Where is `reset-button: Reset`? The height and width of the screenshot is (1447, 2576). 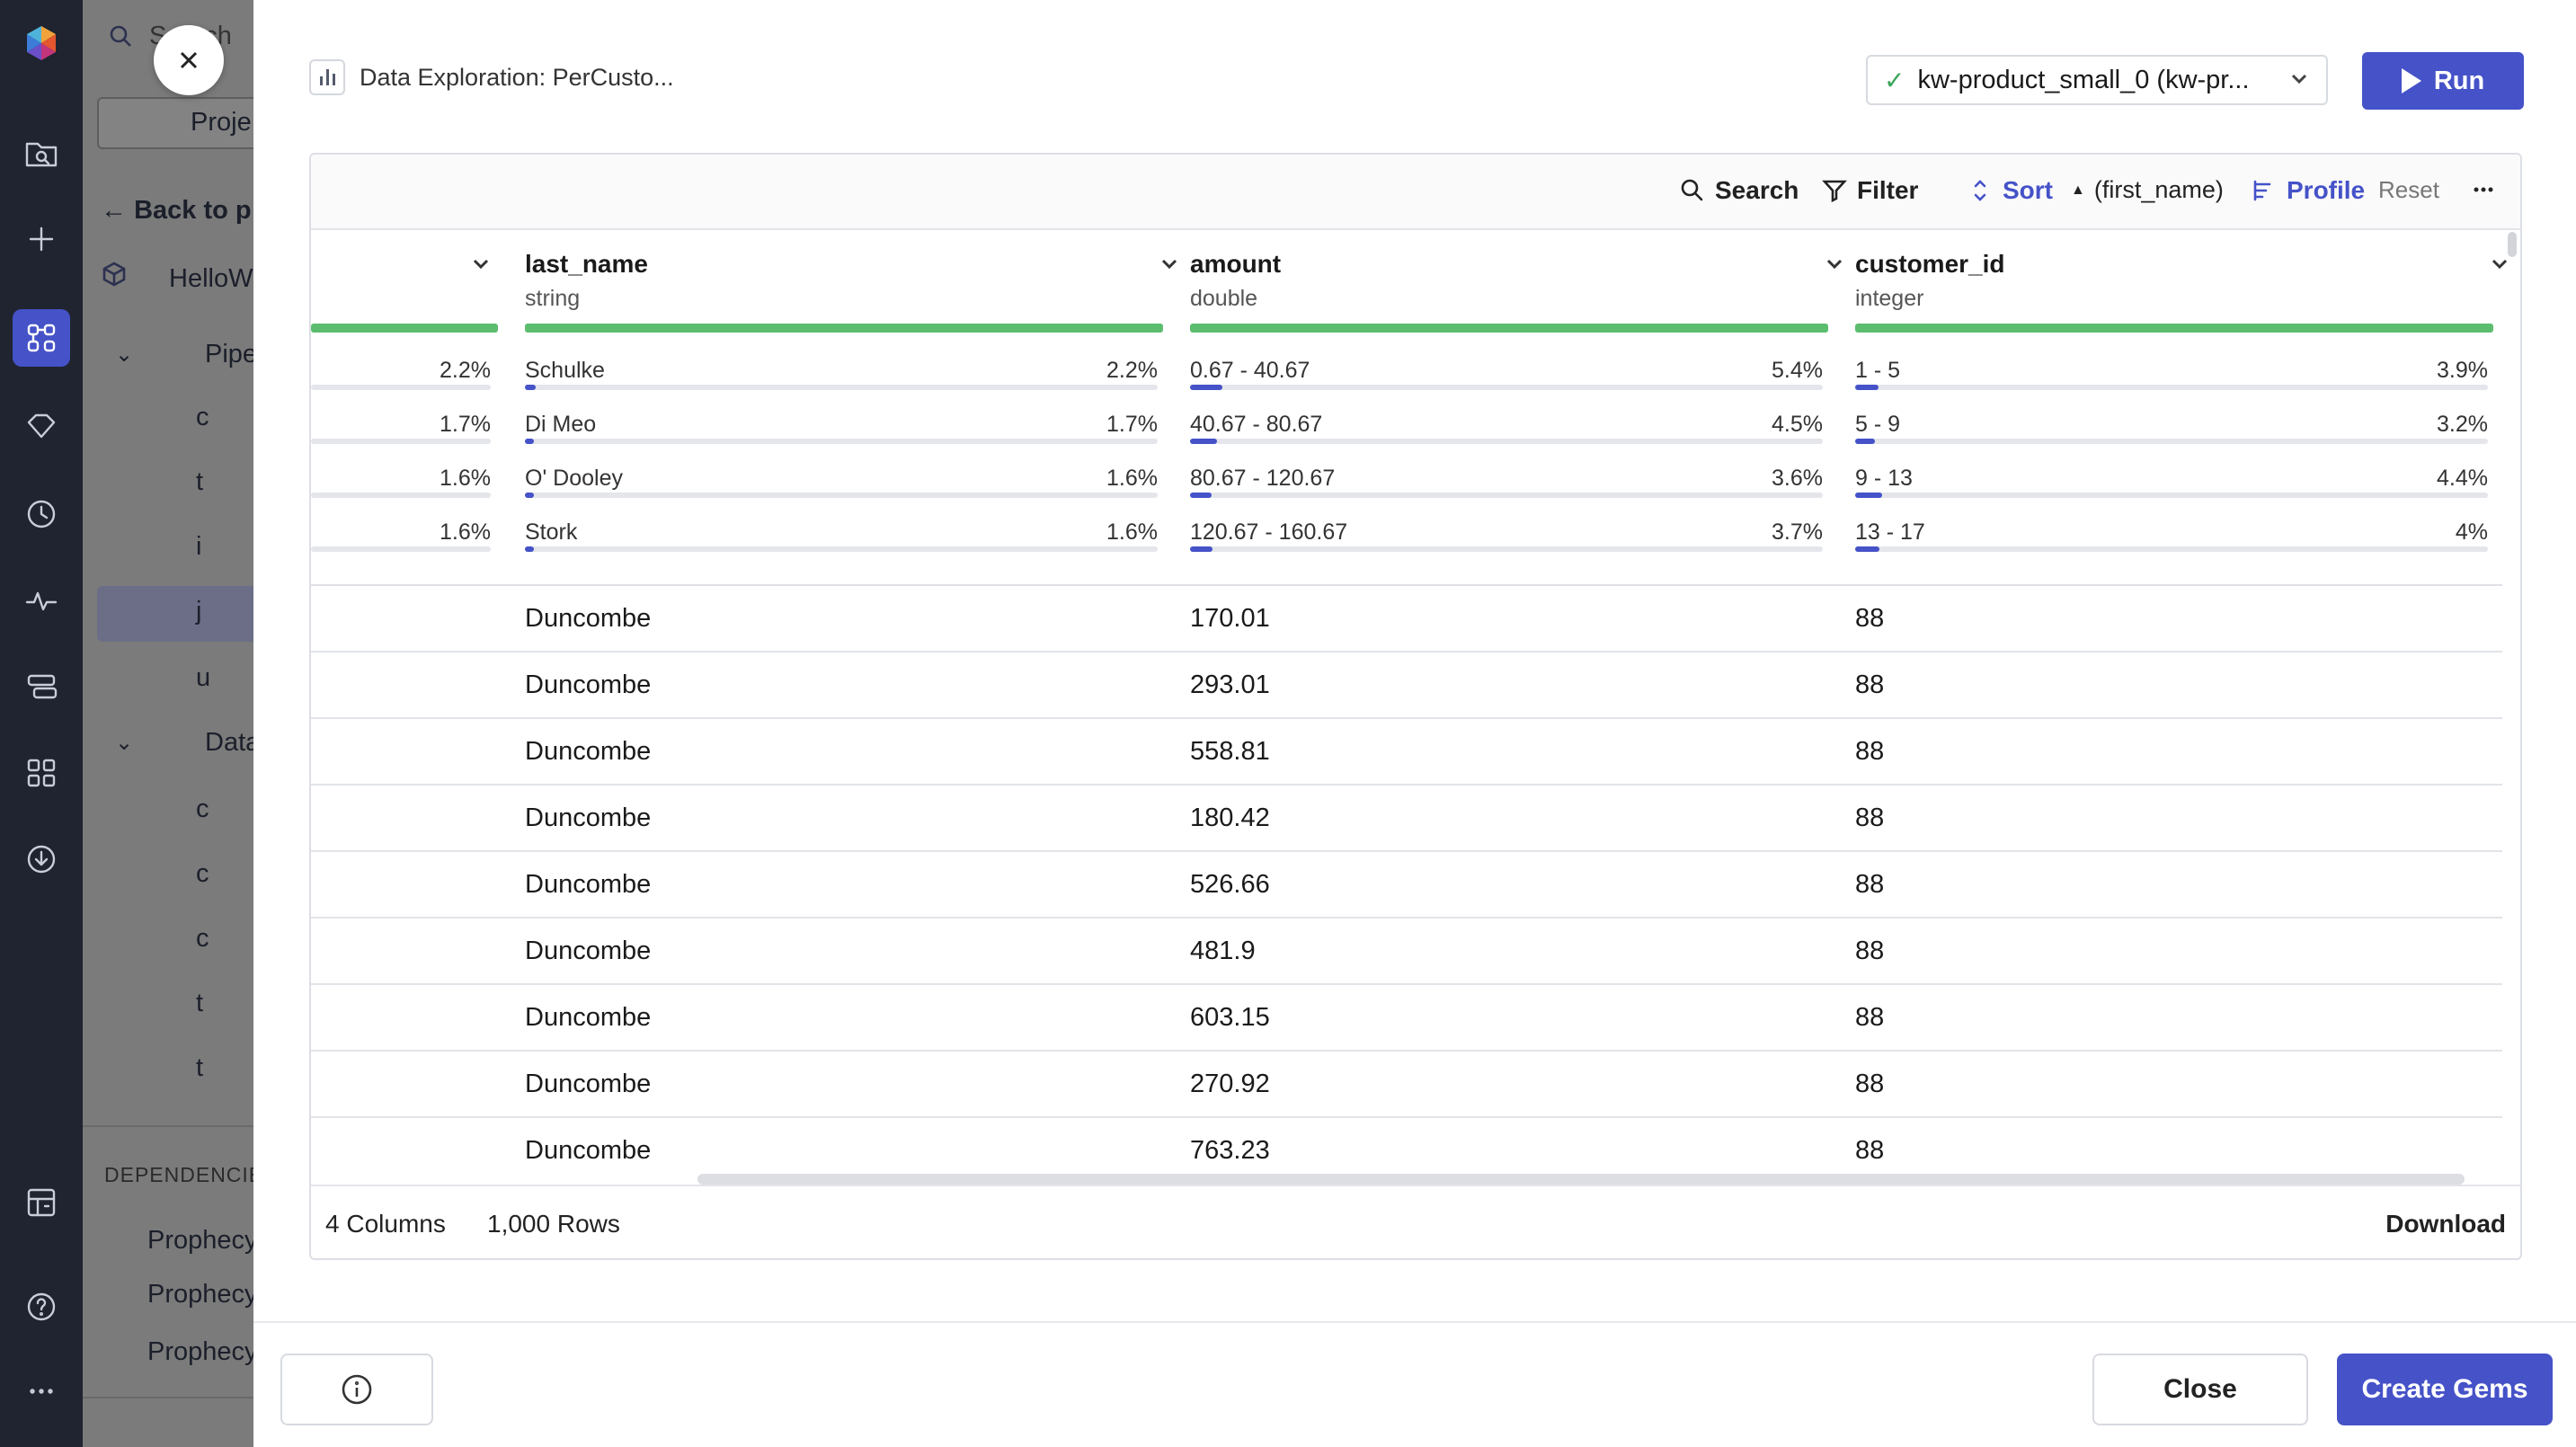 reset-button: Reset is located at coordinates (2408, 189).